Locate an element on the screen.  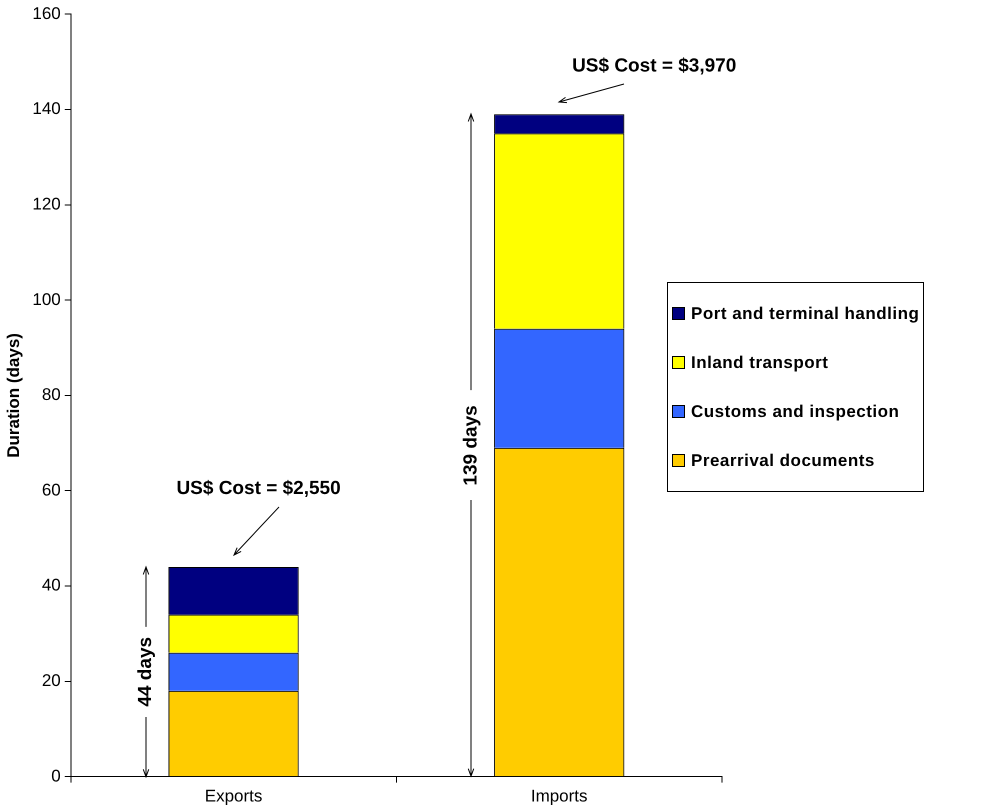
legend-label: Prearrival documents is located at coordinates (783, 460).